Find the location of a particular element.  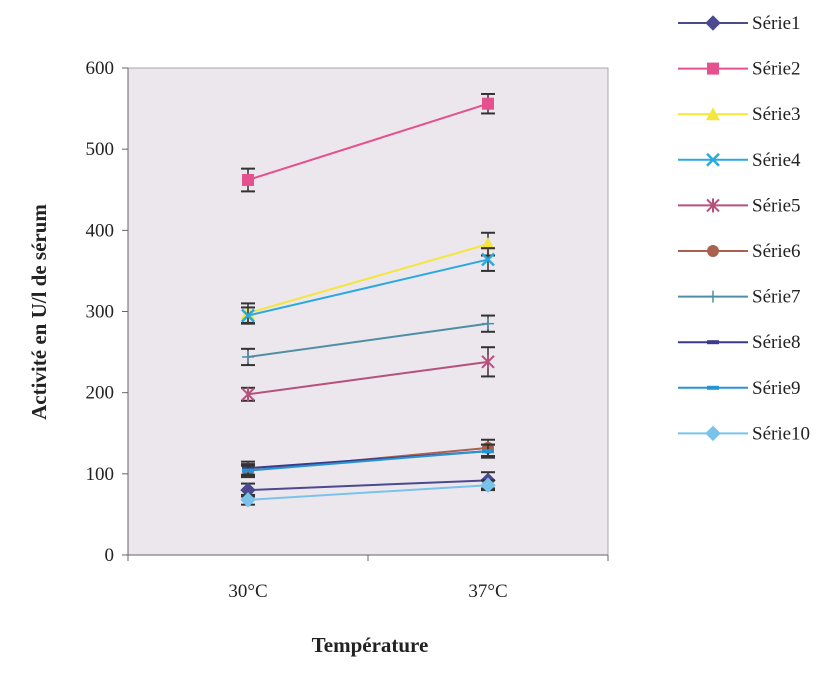

x-tick-label: 30°C is located at coordinates (247, 591).